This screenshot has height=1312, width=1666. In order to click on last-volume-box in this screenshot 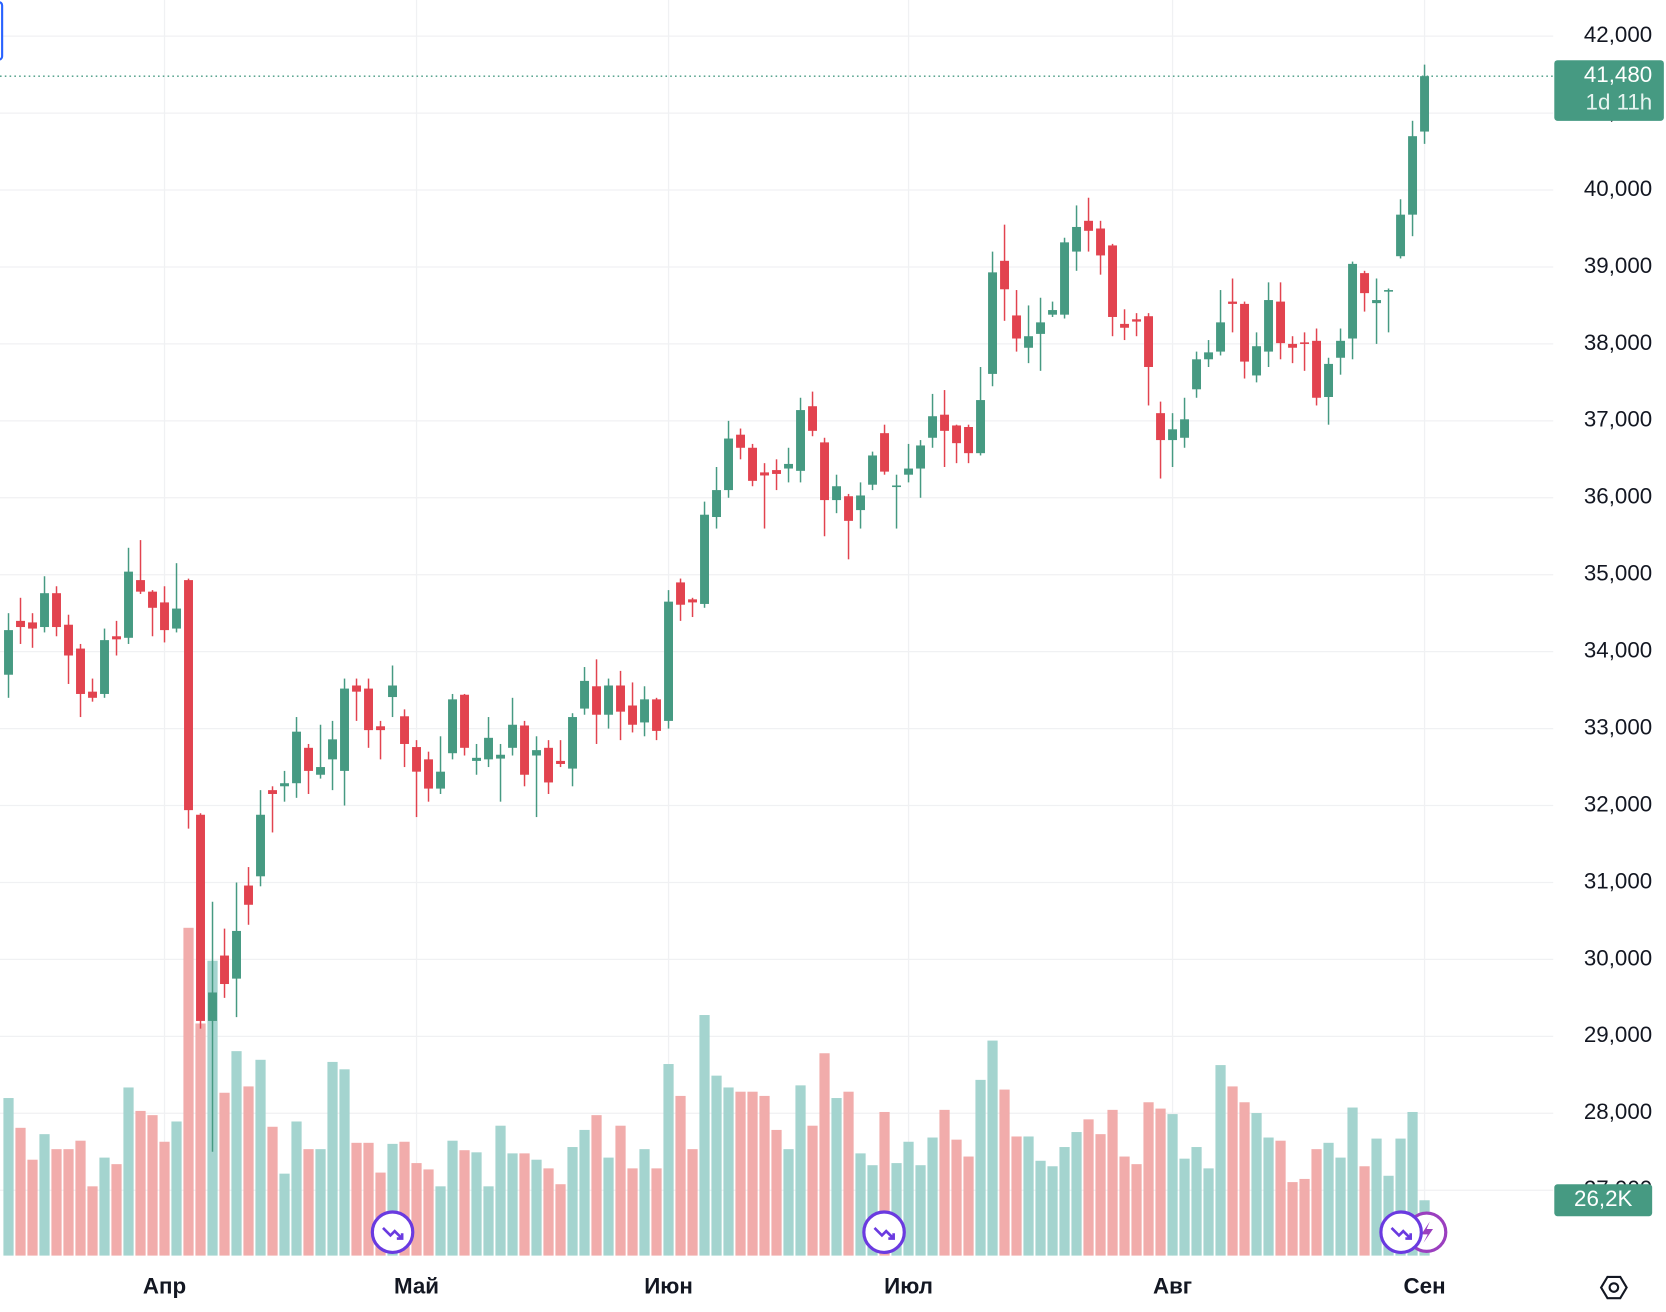, I will do `click(1603, 1200)`.